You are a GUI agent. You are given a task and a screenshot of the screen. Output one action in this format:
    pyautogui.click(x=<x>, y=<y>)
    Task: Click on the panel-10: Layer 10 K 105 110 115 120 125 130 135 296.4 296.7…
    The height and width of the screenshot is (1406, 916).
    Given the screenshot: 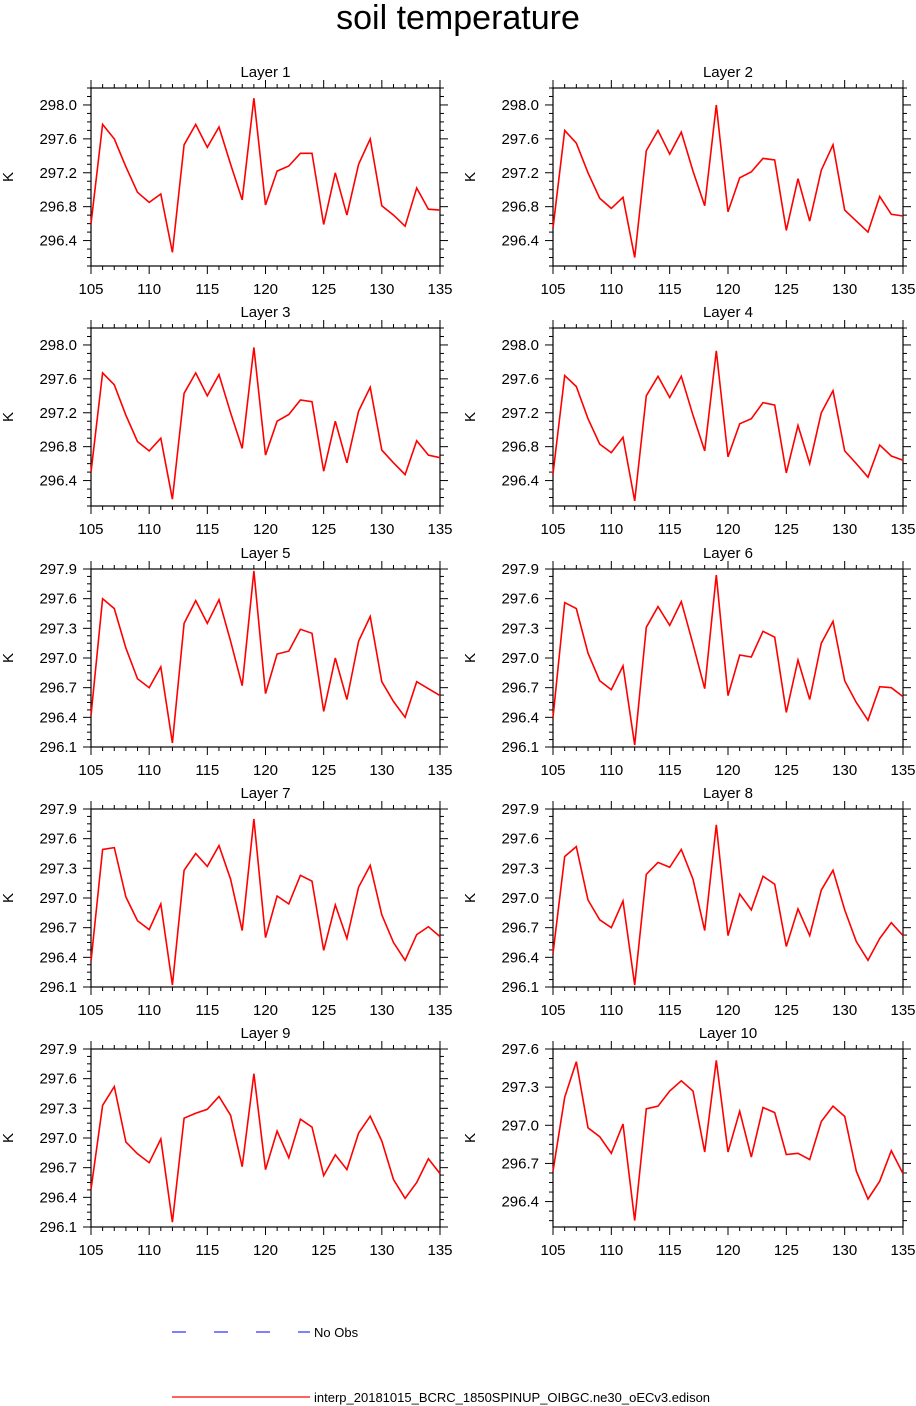 What is the action you would take?
    pyautogui.click(x=689, y=1142)
    